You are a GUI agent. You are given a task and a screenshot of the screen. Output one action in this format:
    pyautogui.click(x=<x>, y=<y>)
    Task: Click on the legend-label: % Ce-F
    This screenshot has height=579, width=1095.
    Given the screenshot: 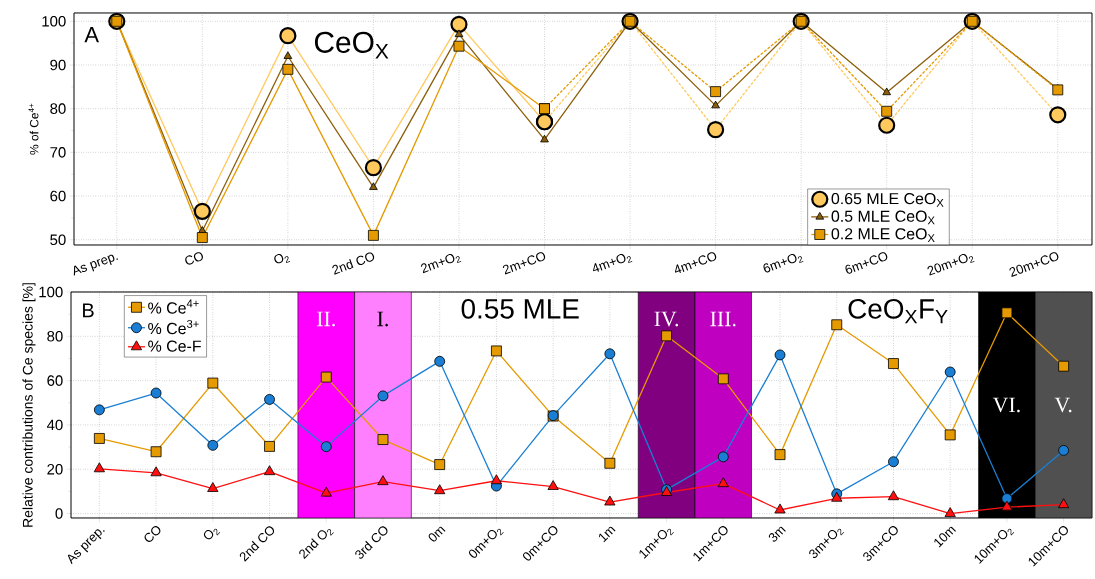 What is the action you would take?
    pyautogui.click(x=174, y=346)
    